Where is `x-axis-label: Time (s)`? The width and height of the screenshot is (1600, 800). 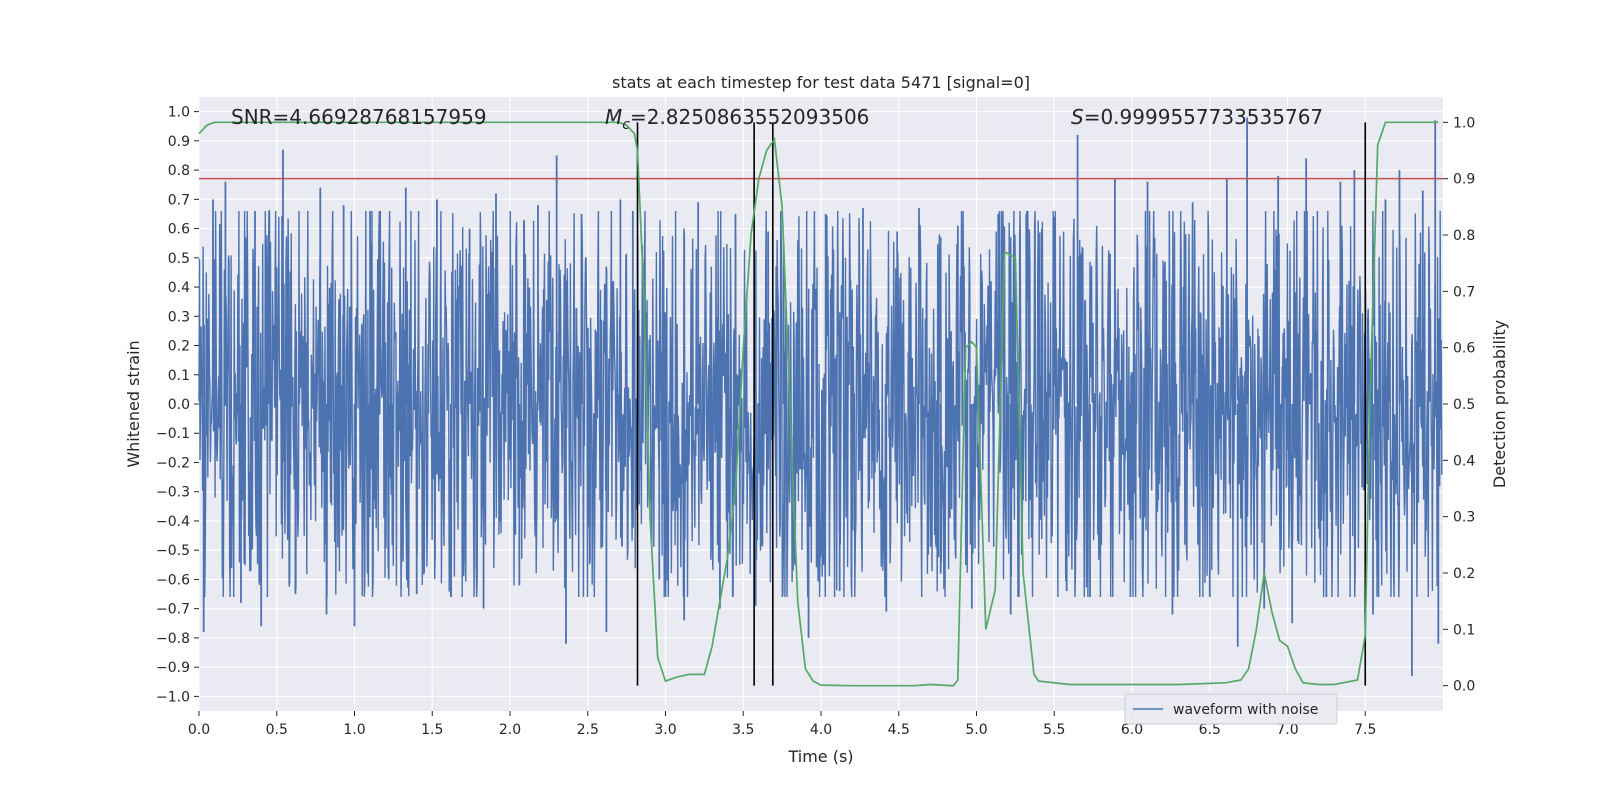
x-axis-label: Time (s) is located at coordinates (820, 756).